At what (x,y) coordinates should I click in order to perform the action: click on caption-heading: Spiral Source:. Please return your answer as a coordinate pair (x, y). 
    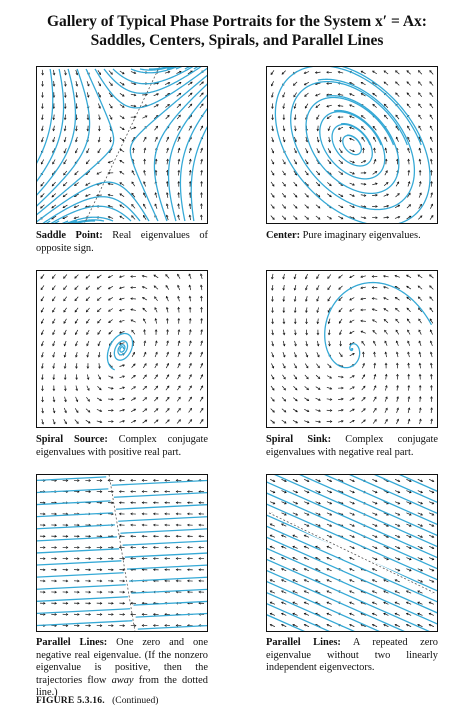
    Looking at the image, I should click on (72, 439).